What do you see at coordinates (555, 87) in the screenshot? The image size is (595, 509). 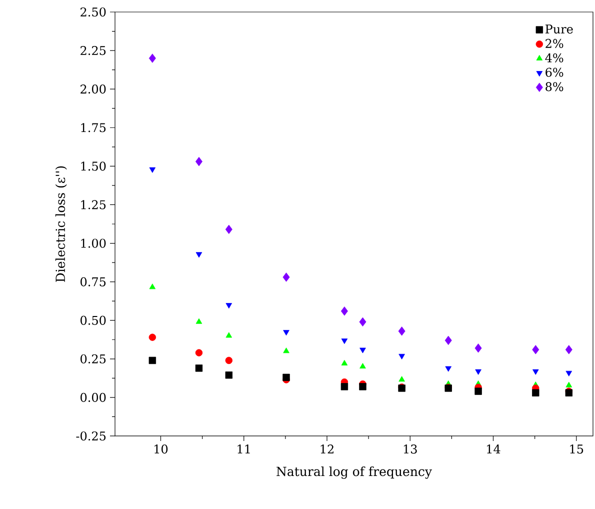 I see `legend-label: 8%` at bounding box center [555, 87].